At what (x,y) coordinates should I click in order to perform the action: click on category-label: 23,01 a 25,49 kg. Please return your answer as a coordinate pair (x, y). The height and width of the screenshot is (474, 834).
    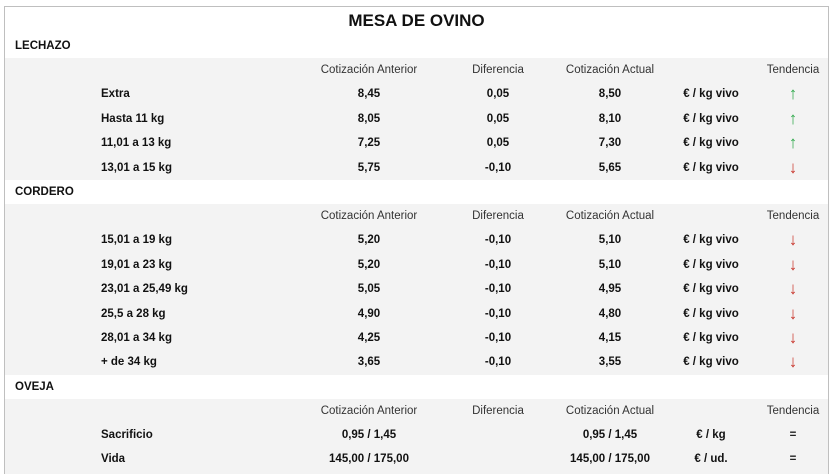
    Looking at the image, I should click on (144, 289).